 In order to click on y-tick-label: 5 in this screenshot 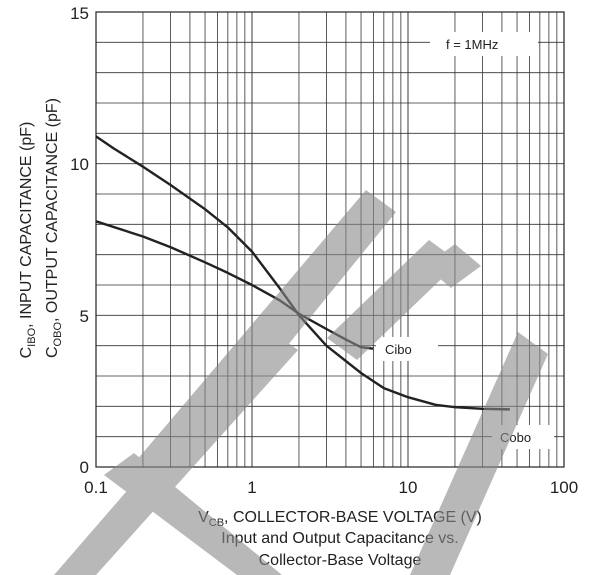, I will do `click(84, 316)`.